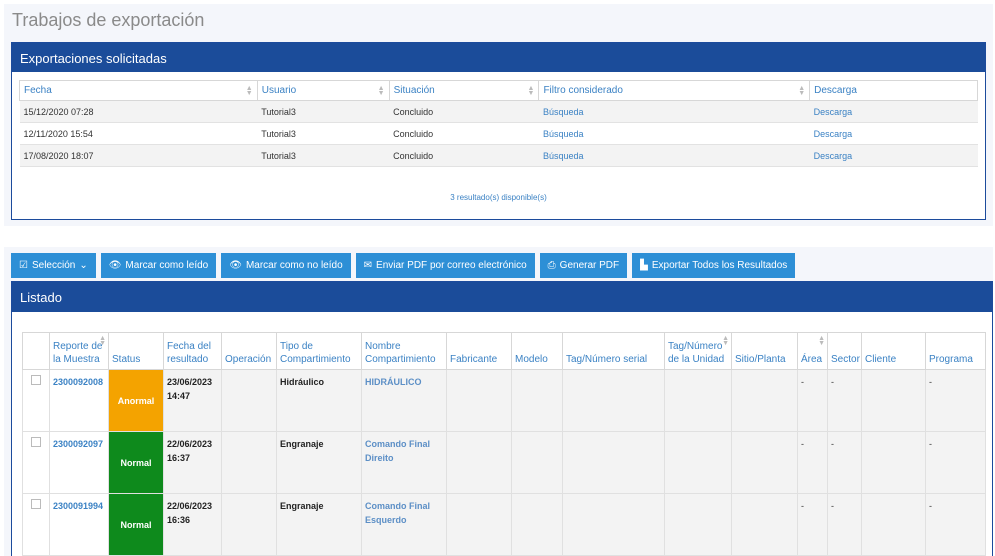  Describe the element at coordinates (479, 351) in the screenshot. I see `col-header-fabricante: Fabricante` at that location.